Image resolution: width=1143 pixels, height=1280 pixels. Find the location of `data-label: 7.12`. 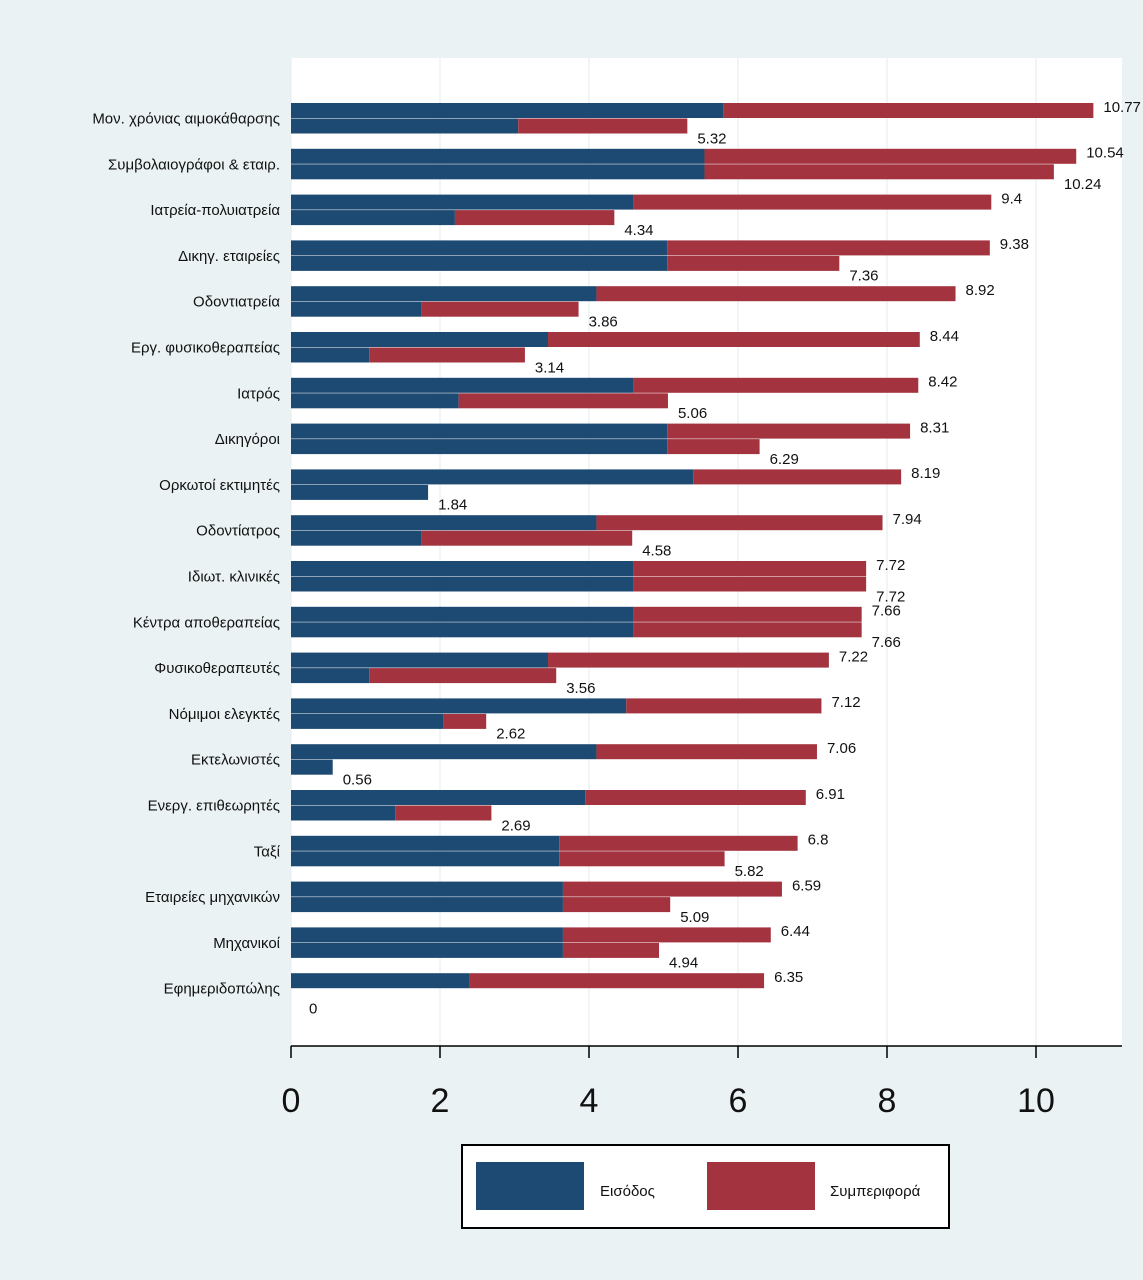

data-label: 7.12 is located at coordinates (845, 702).